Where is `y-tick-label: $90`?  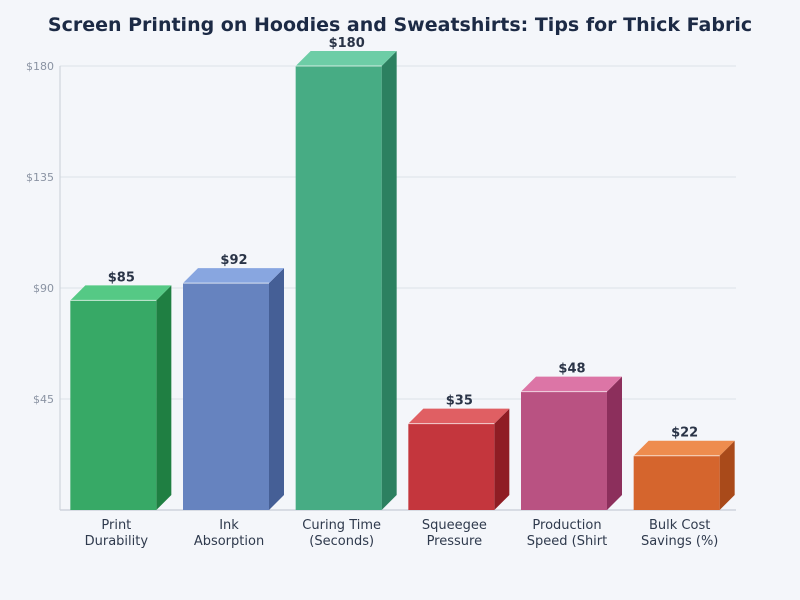 y-tick-label: $90 is located at coordinates (43, 288).